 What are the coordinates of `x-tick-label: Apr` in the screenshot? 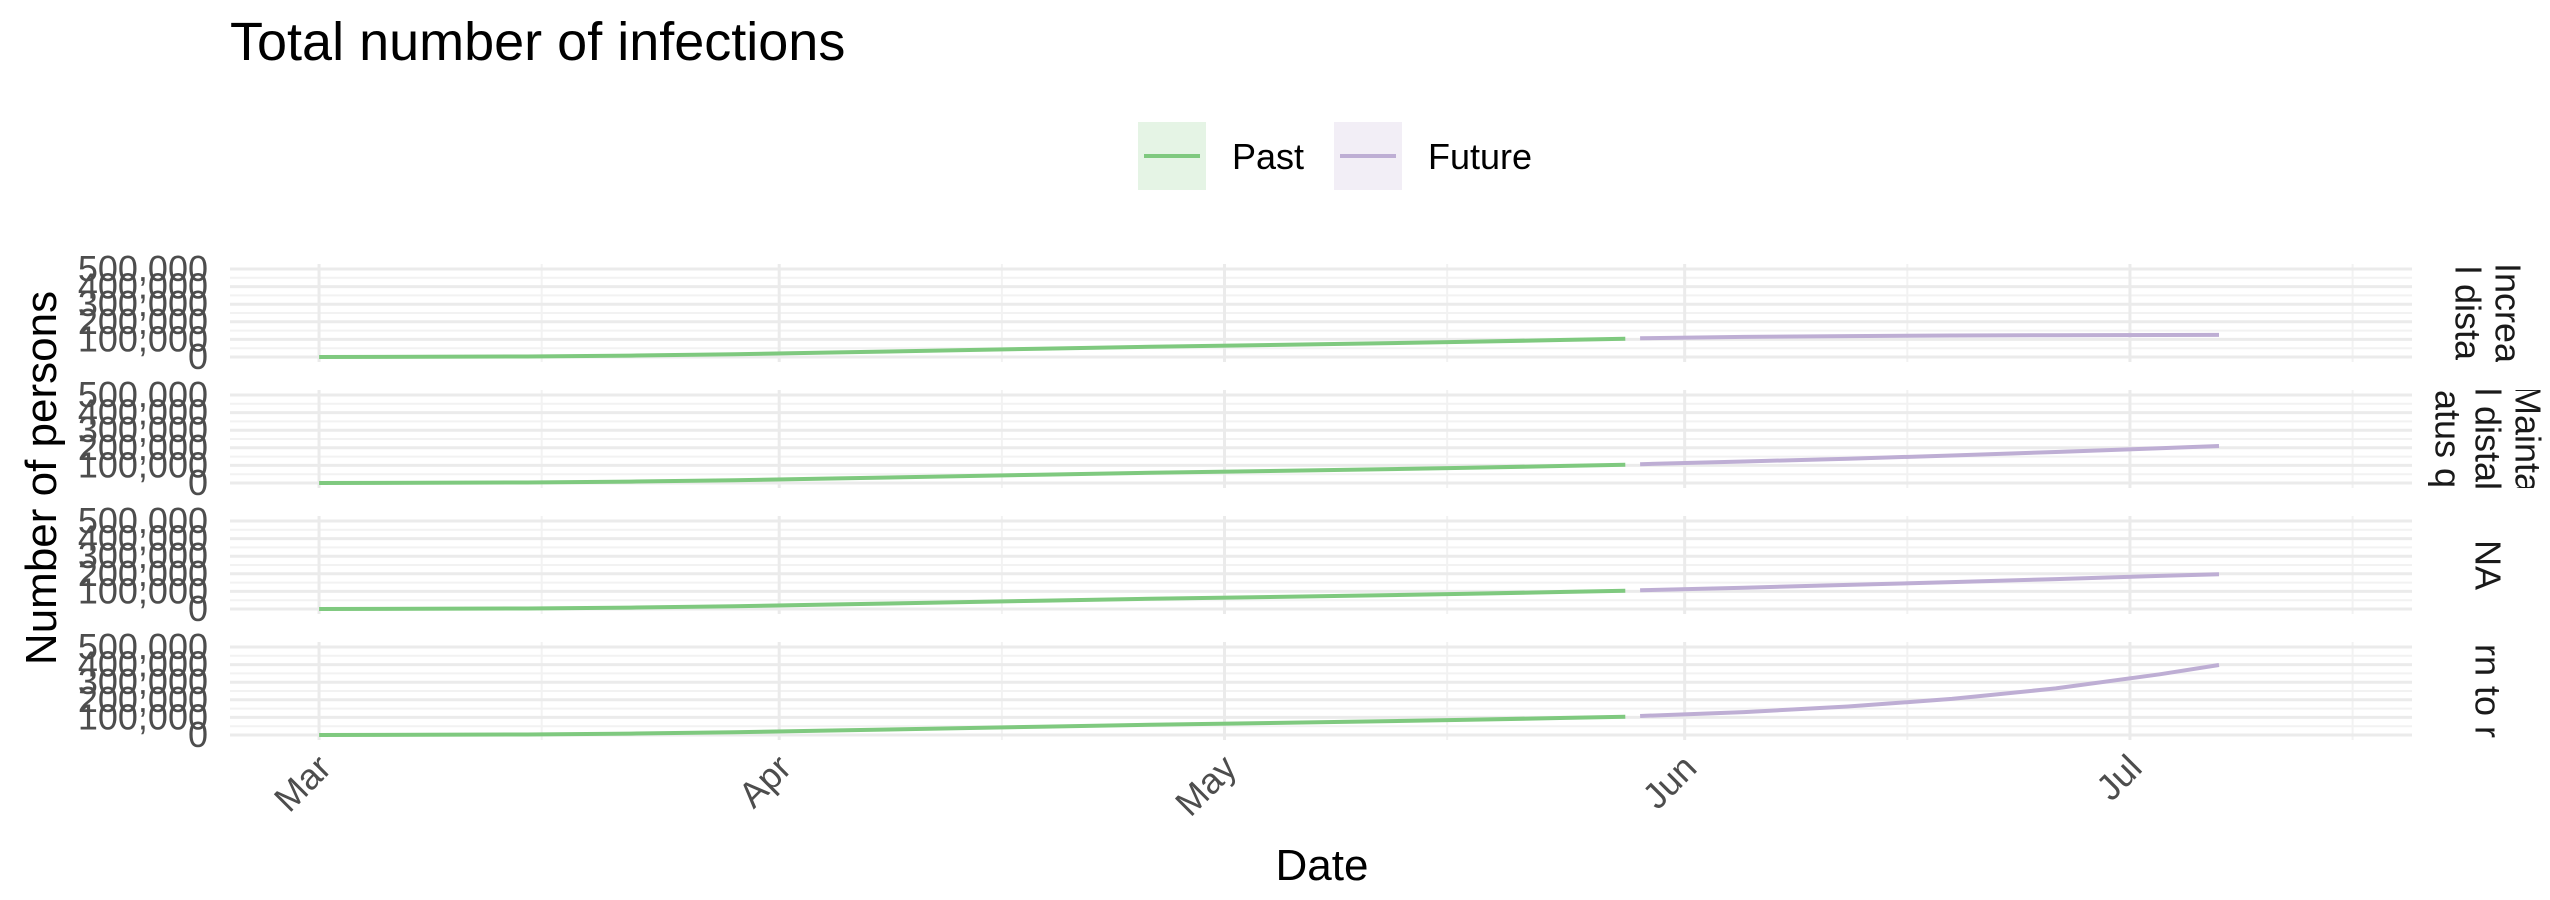 It's located at (764, 781).